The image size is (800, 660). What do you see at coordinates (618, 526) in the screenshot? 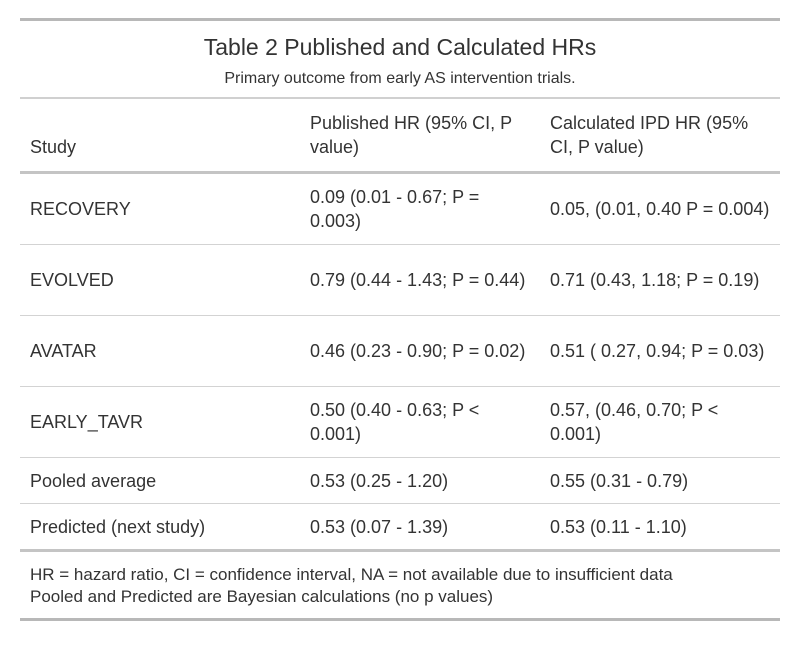
I see `calculated-hr-cell: 0.53 (0.11 - 1.10)` at bounding box center [618, 526].